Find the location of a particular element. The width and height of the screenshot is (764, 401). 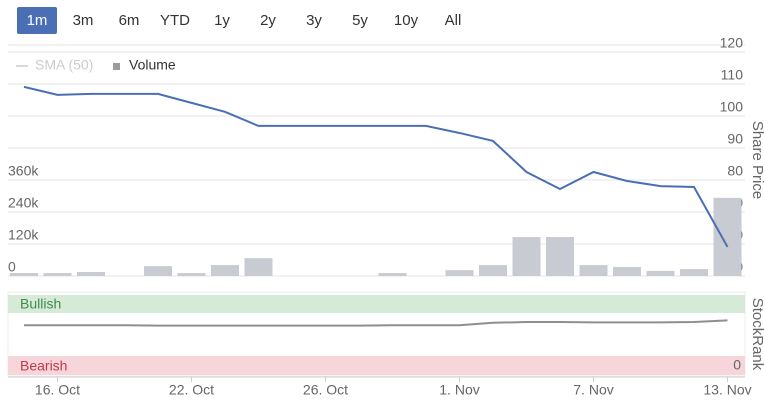

y2-tick-label: 80 is located at coordinates (735, 171).